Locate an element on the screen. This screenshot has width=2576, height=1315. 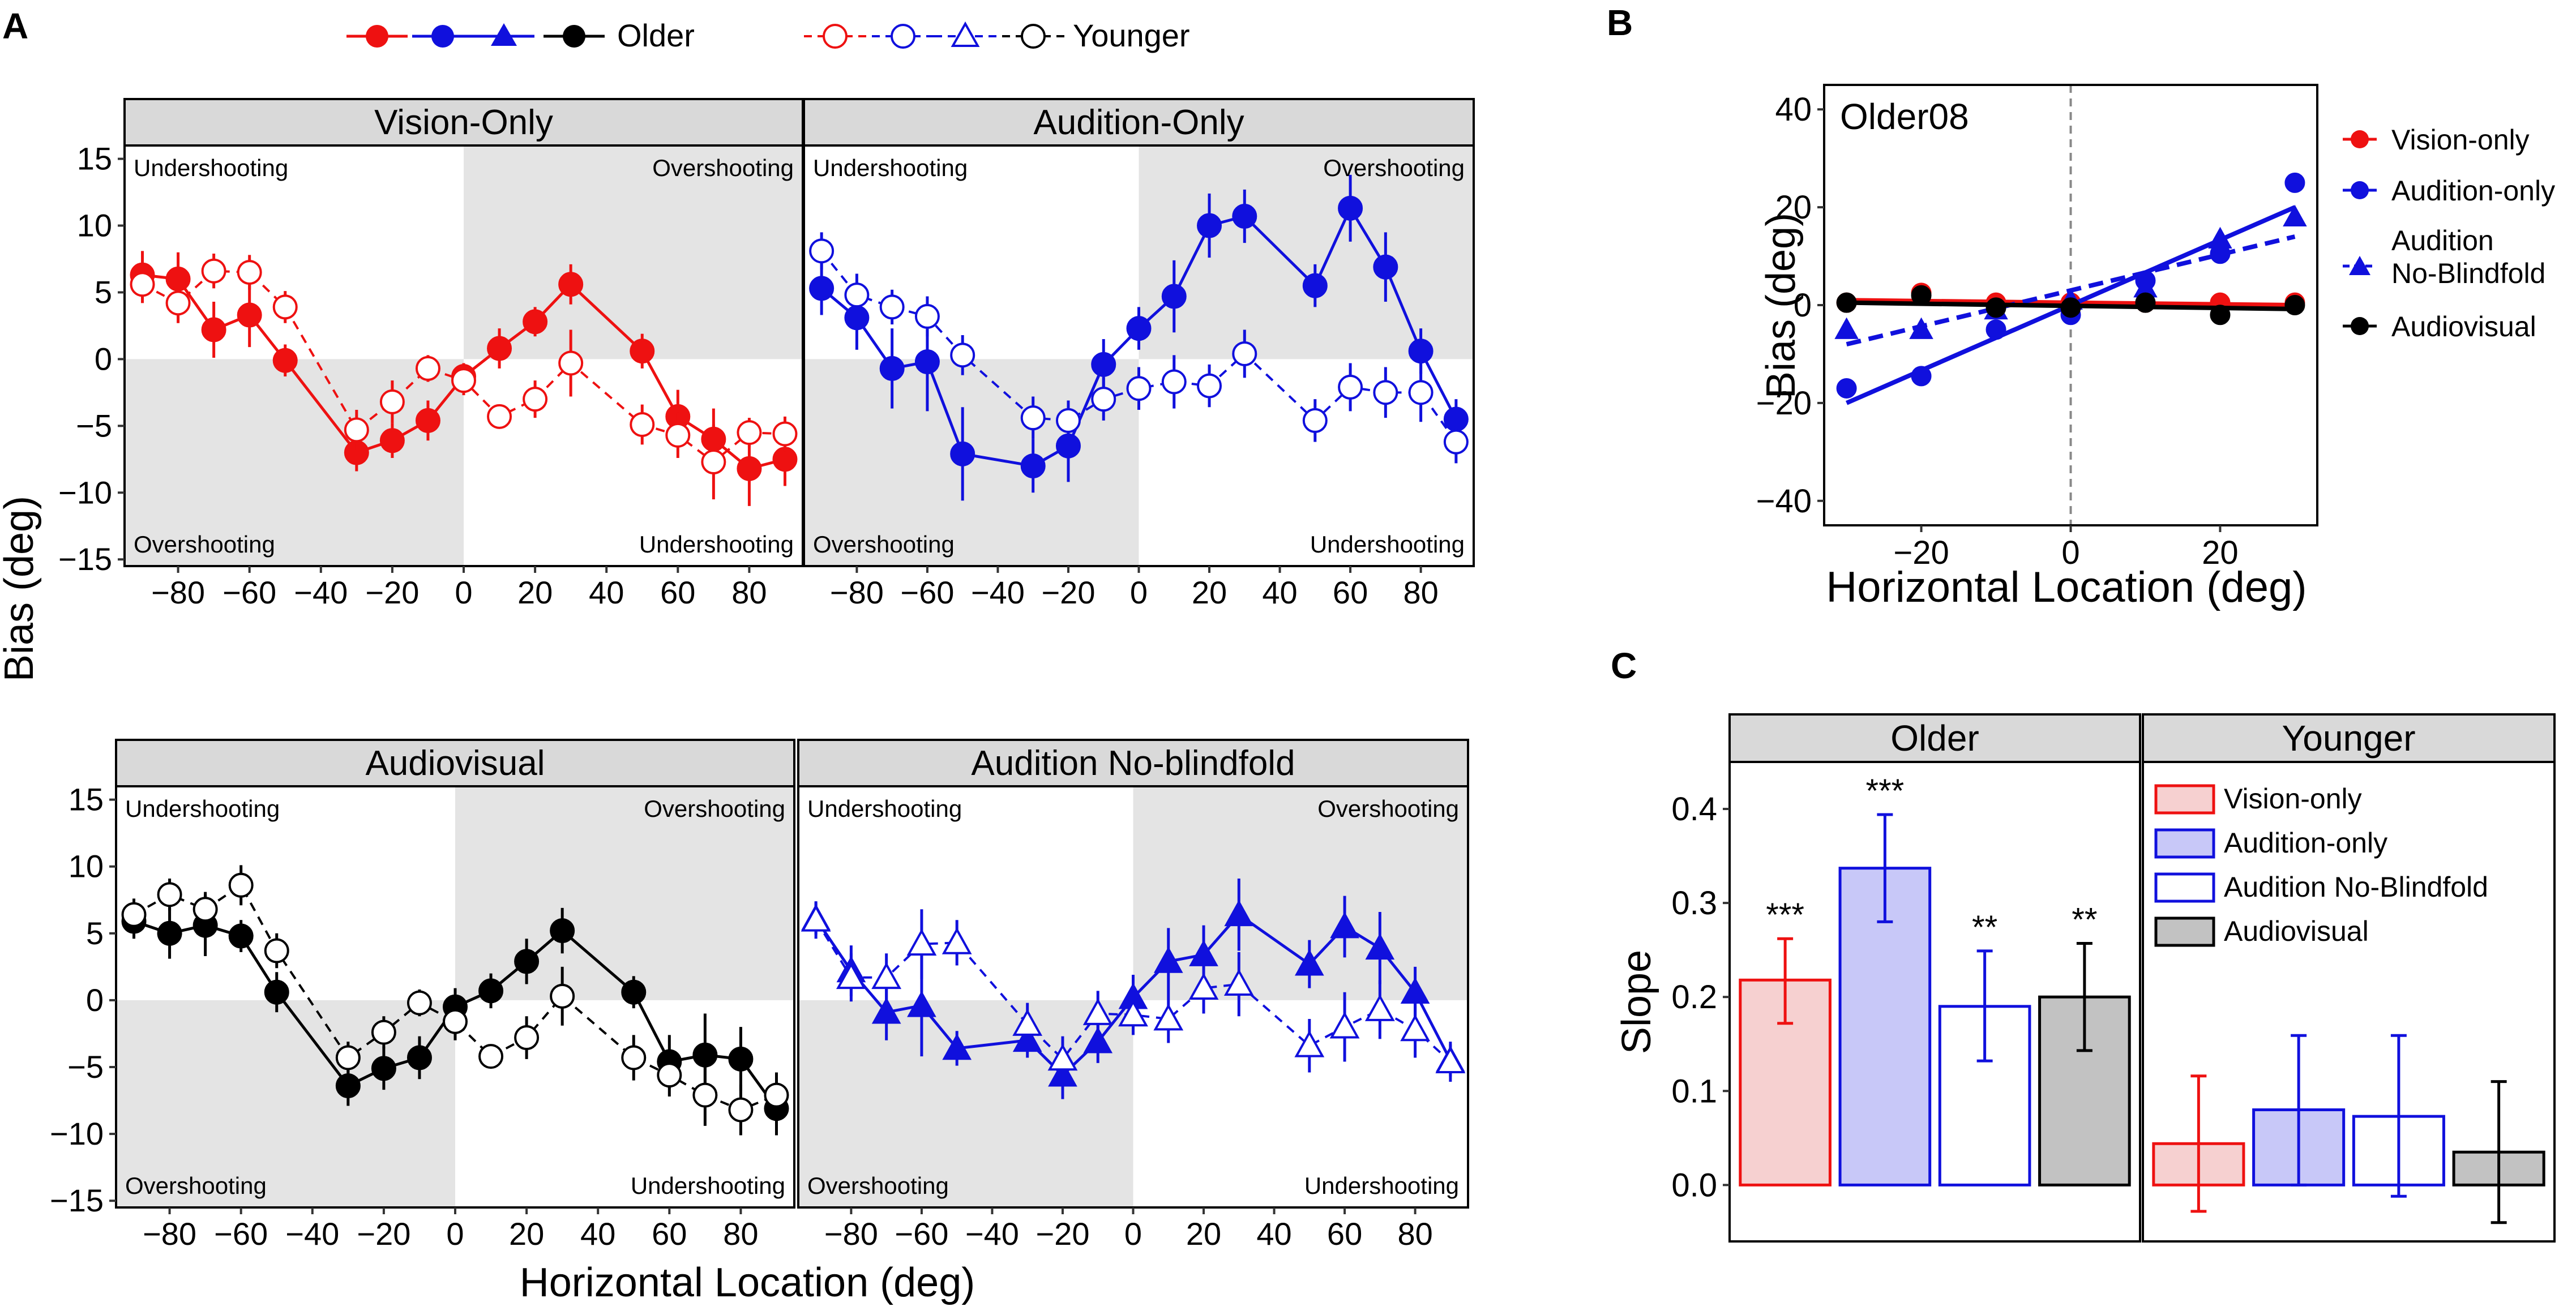
panel-label-b: B is located at coordinates (1620, 22).